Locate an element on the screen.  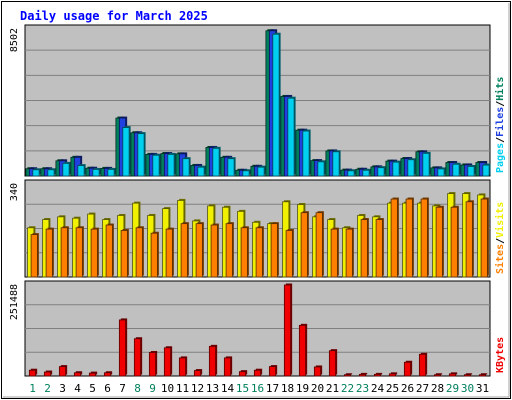
x-tick-label-22: 22 is located at coordinates (347, 388).